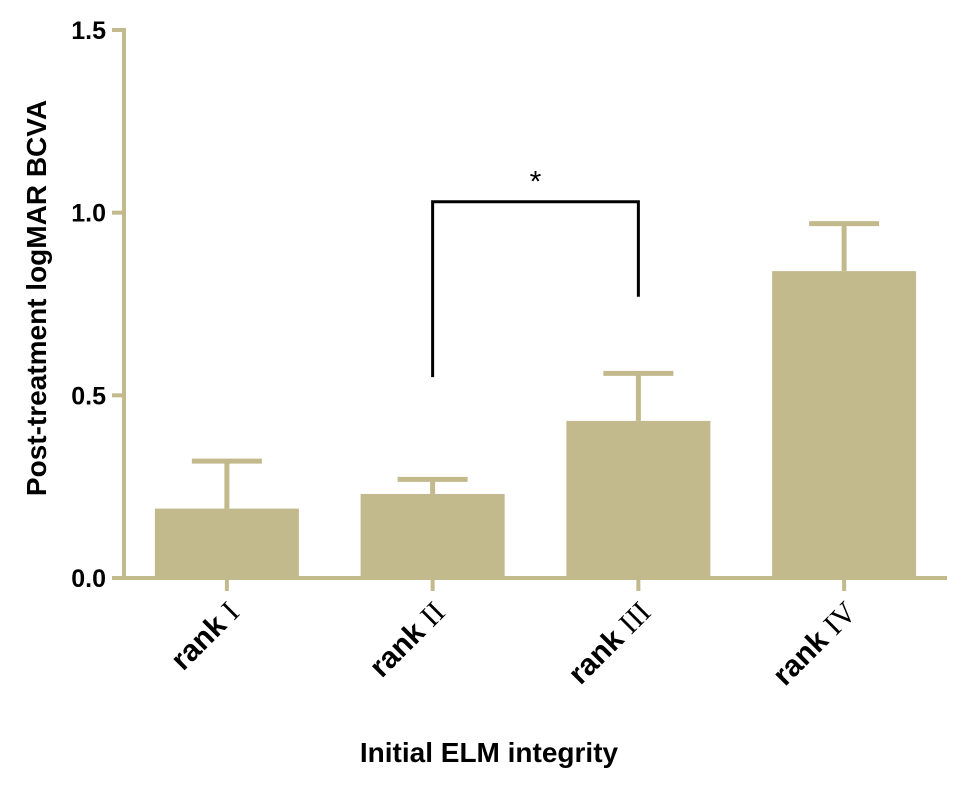  I want to click on annotations: *, so click(535, 272).